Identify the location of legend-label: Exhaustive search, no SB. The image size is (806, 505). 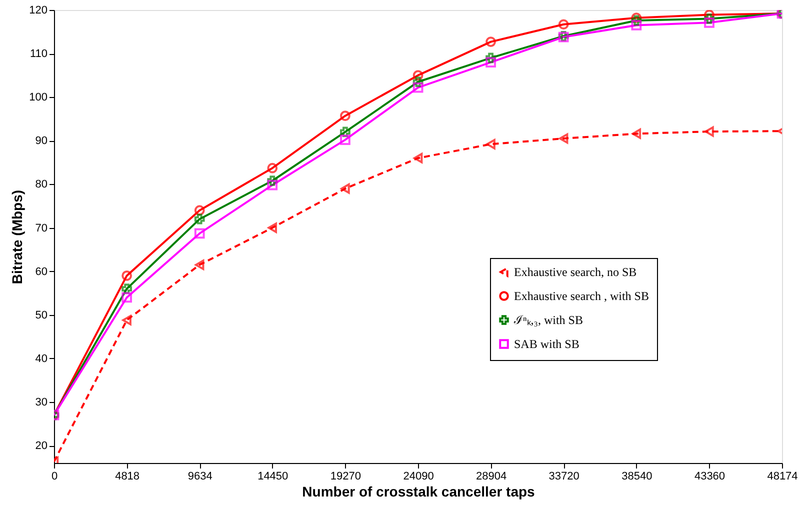
(575, 272).